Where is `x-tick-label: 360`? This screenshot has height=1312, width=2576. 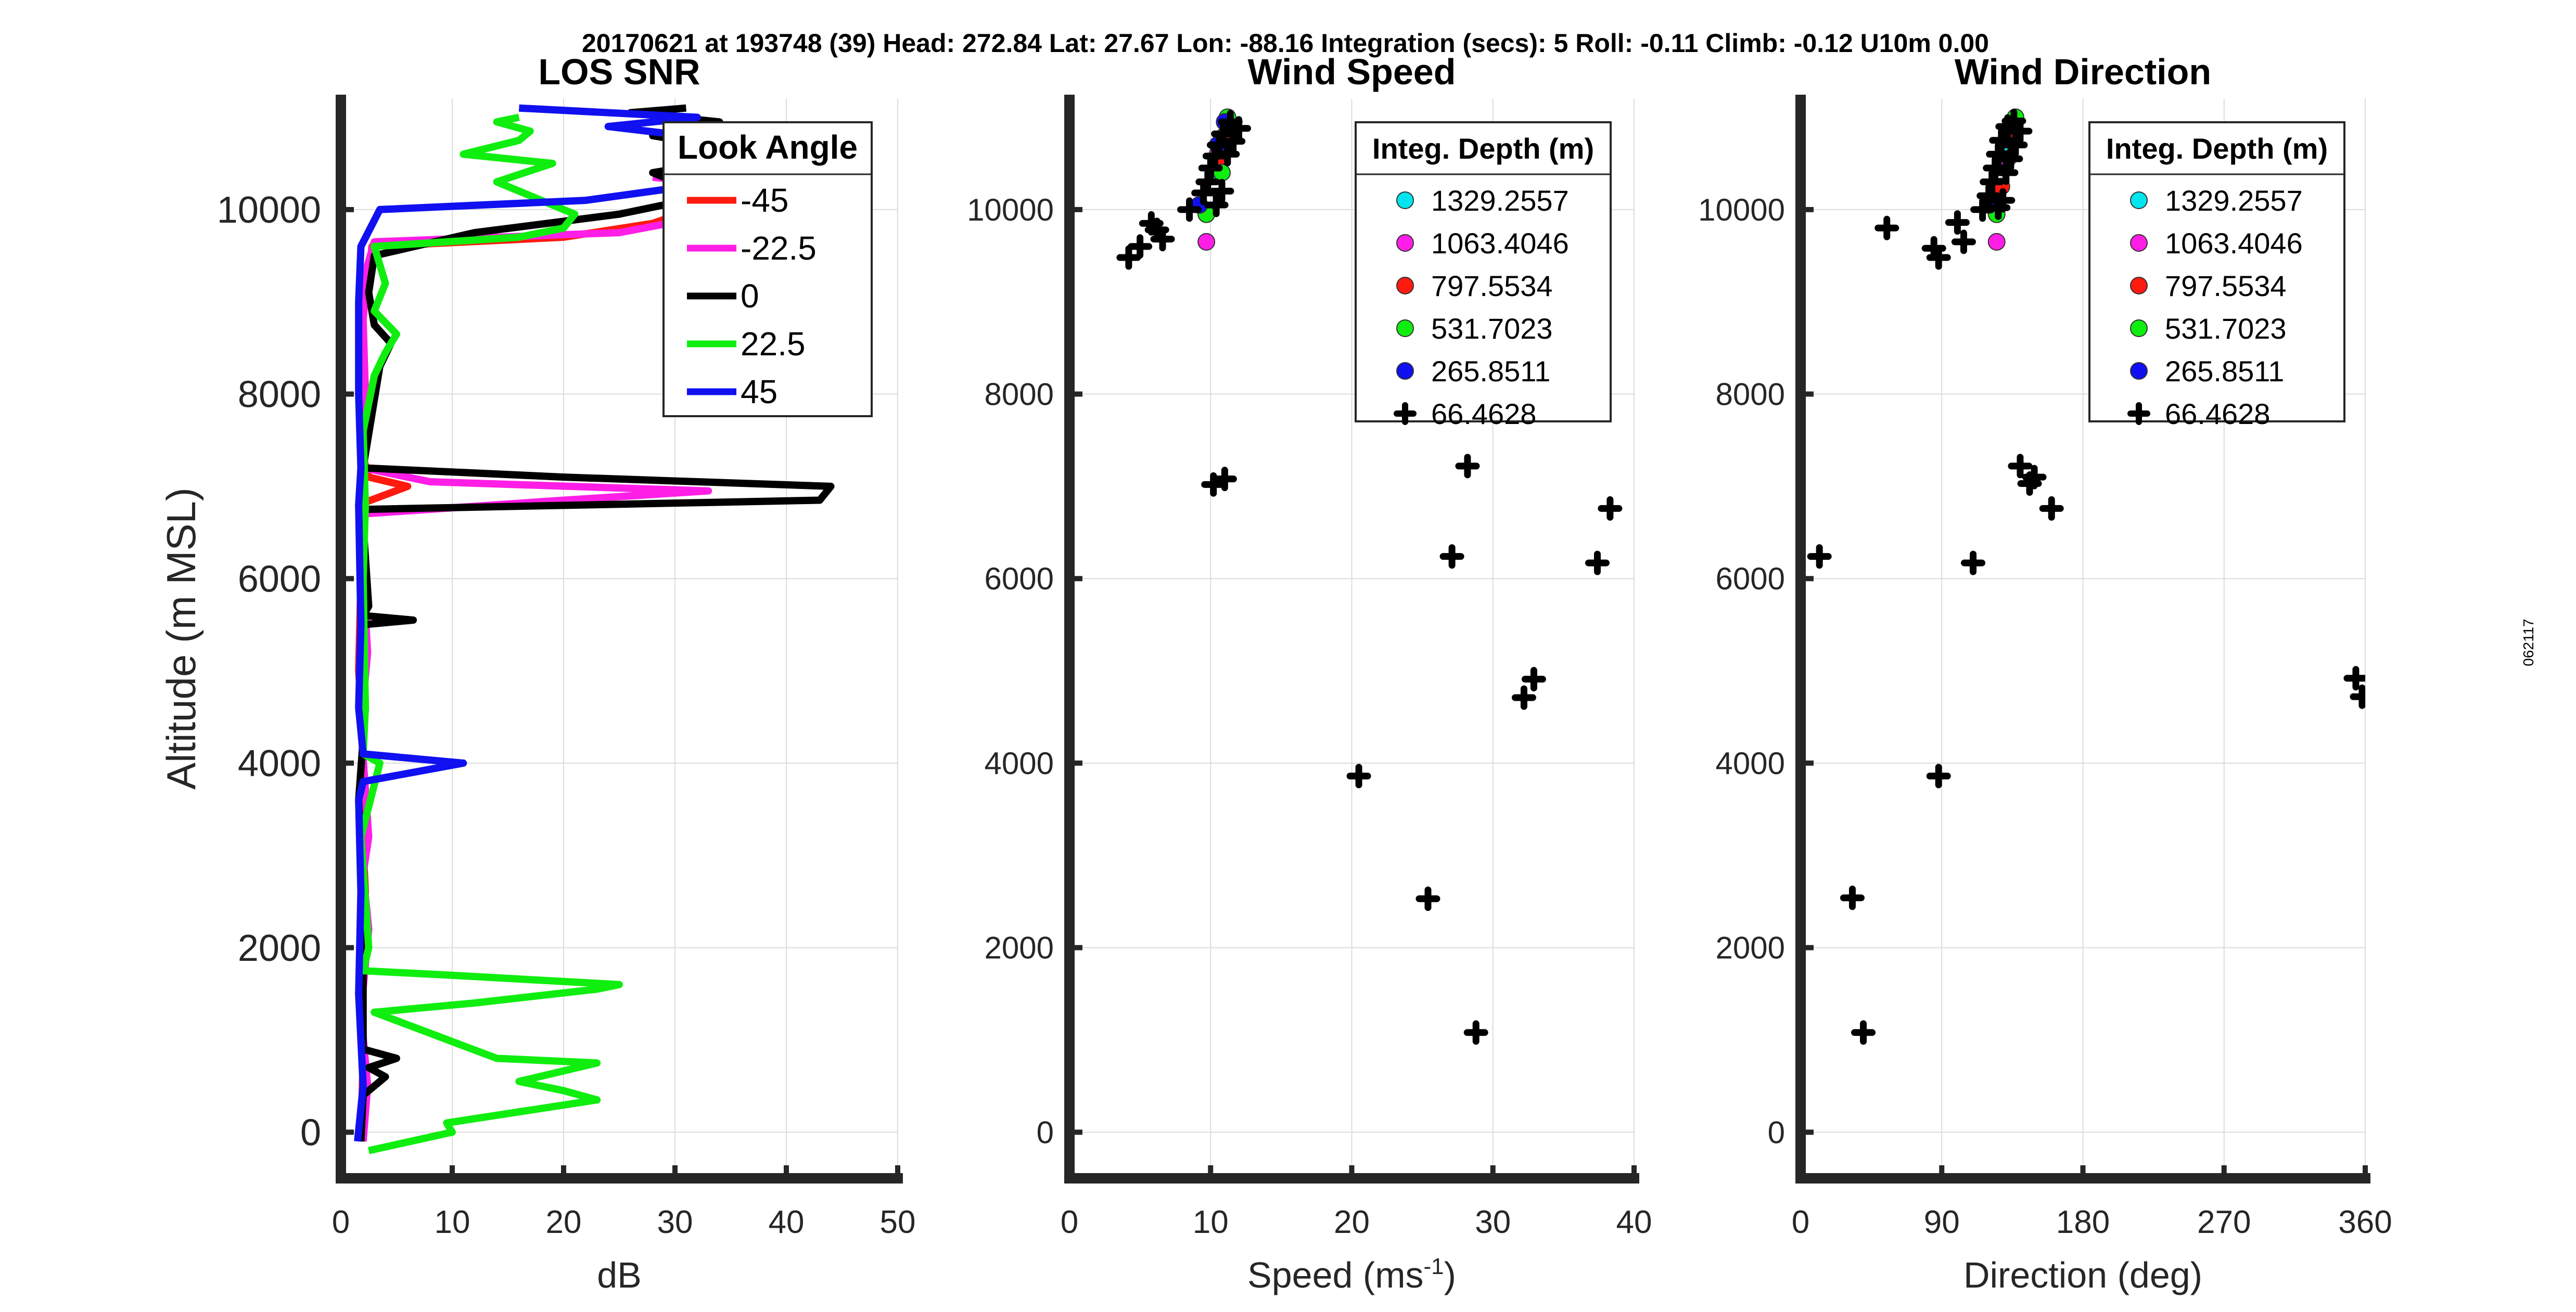
x-tick-label: 360 is located at coordinates (2365, 1222).